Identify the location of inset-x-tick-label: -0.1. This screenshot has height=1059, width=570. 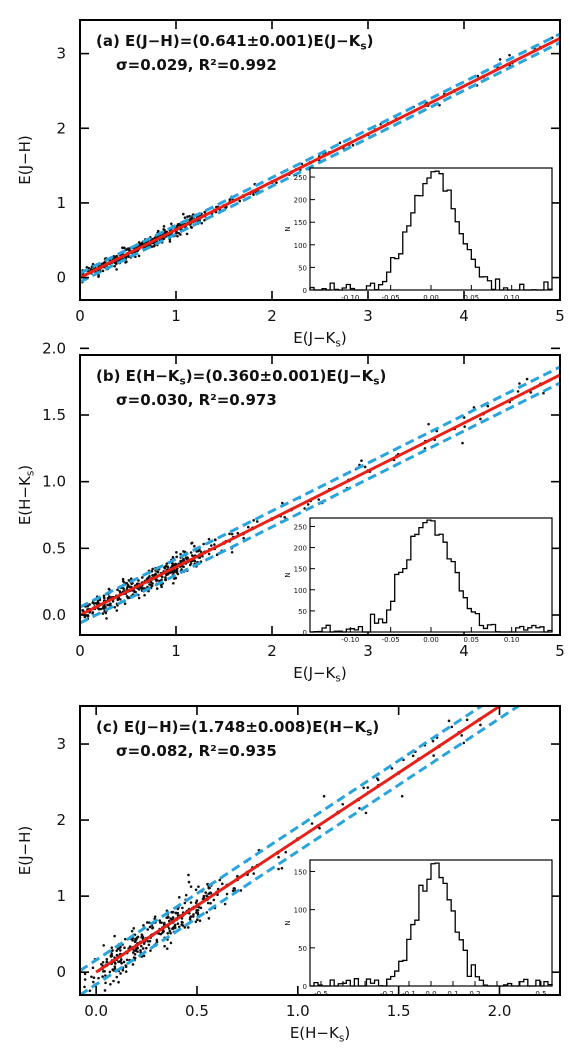
(409, 994).